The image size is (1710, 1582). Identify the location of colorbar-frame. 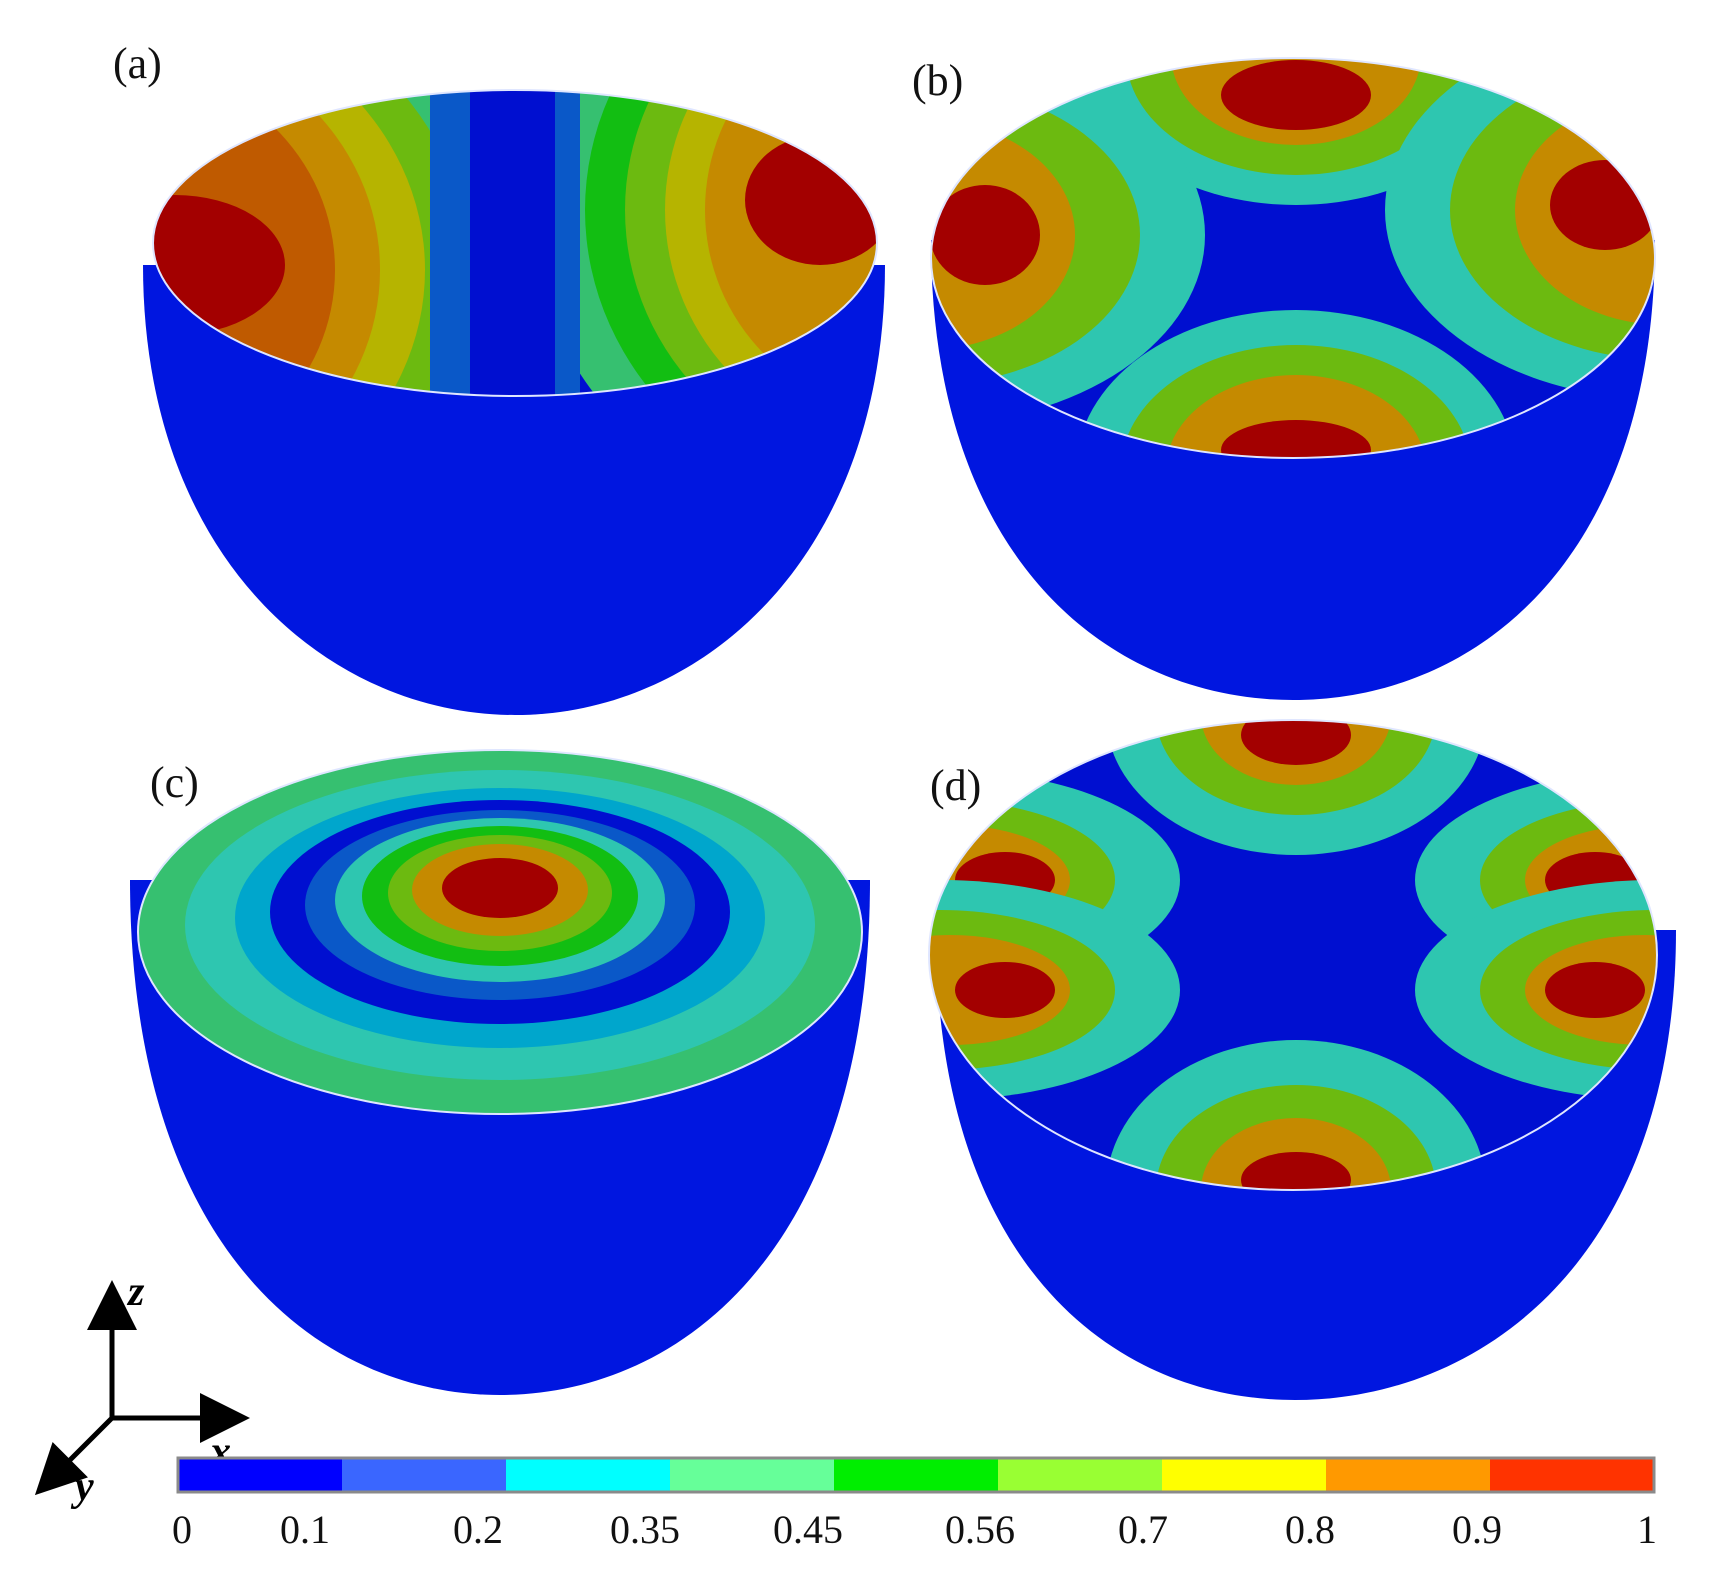
(916, 1475).